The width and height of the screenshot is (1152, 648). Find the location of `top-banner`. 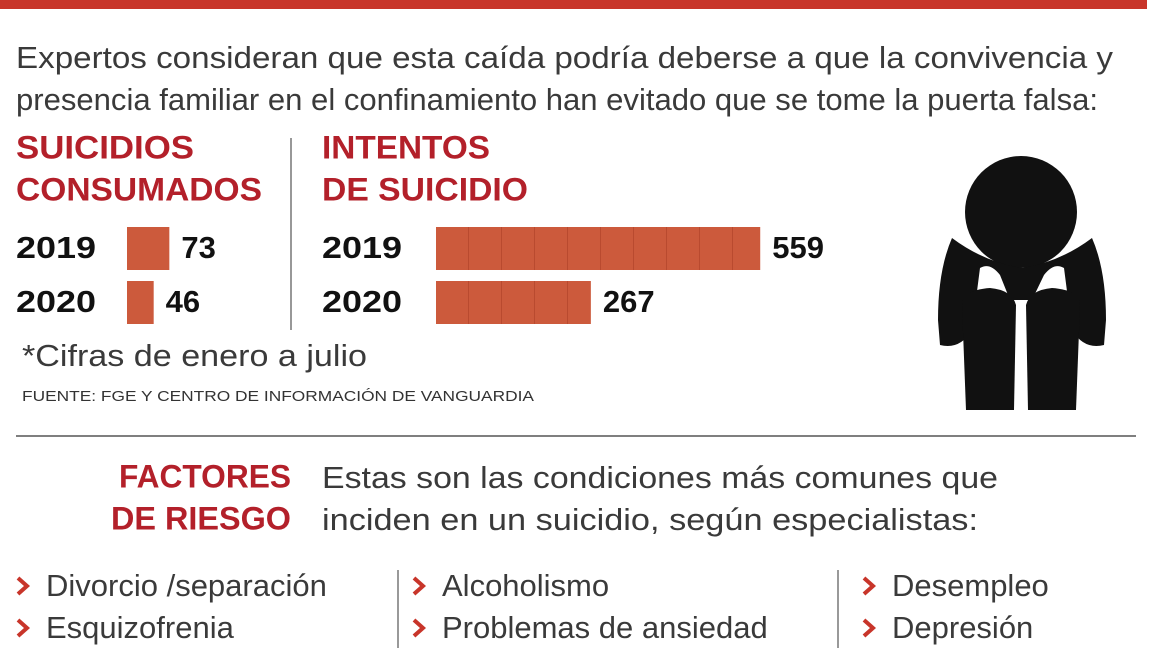

top-banner is located at coordinates (573, 4).